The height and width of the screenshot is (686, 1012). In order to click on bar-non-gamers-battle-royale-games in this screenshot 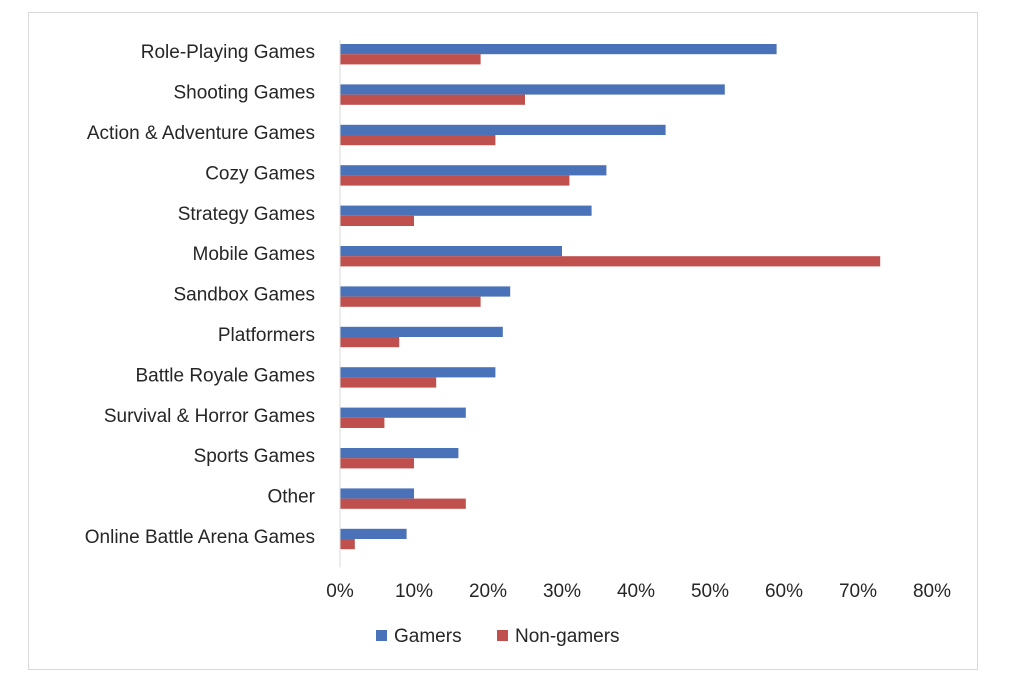, I will do `click(388, 382)`.